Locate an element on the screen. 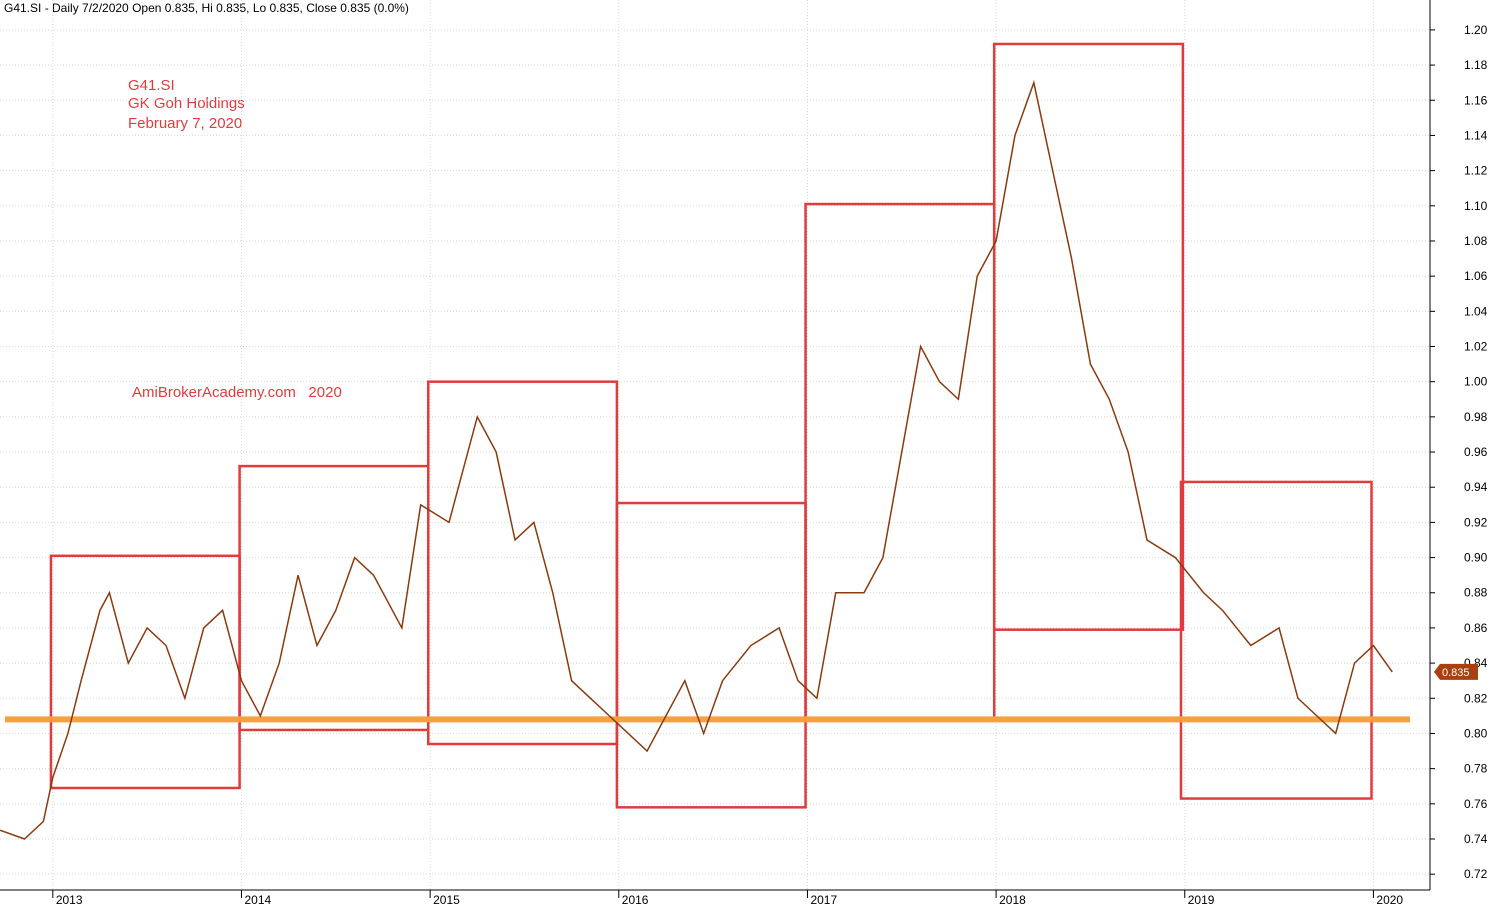 This screenshot has width=1493, height=908. y-tick-label: 1.04 is located at coordinates (1476, 311).